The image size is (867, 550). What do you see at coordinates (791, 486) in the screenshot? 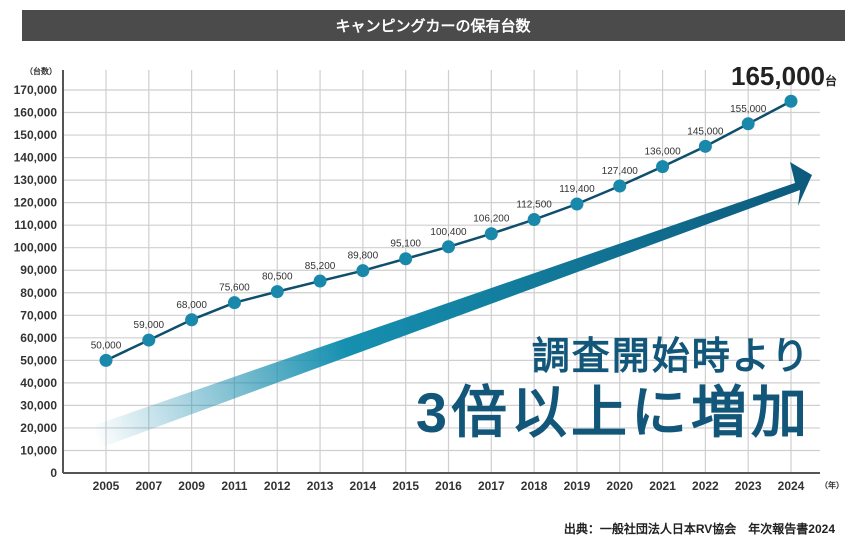
I see `x-tick-label: 2024` at bounding box center [791, 486].